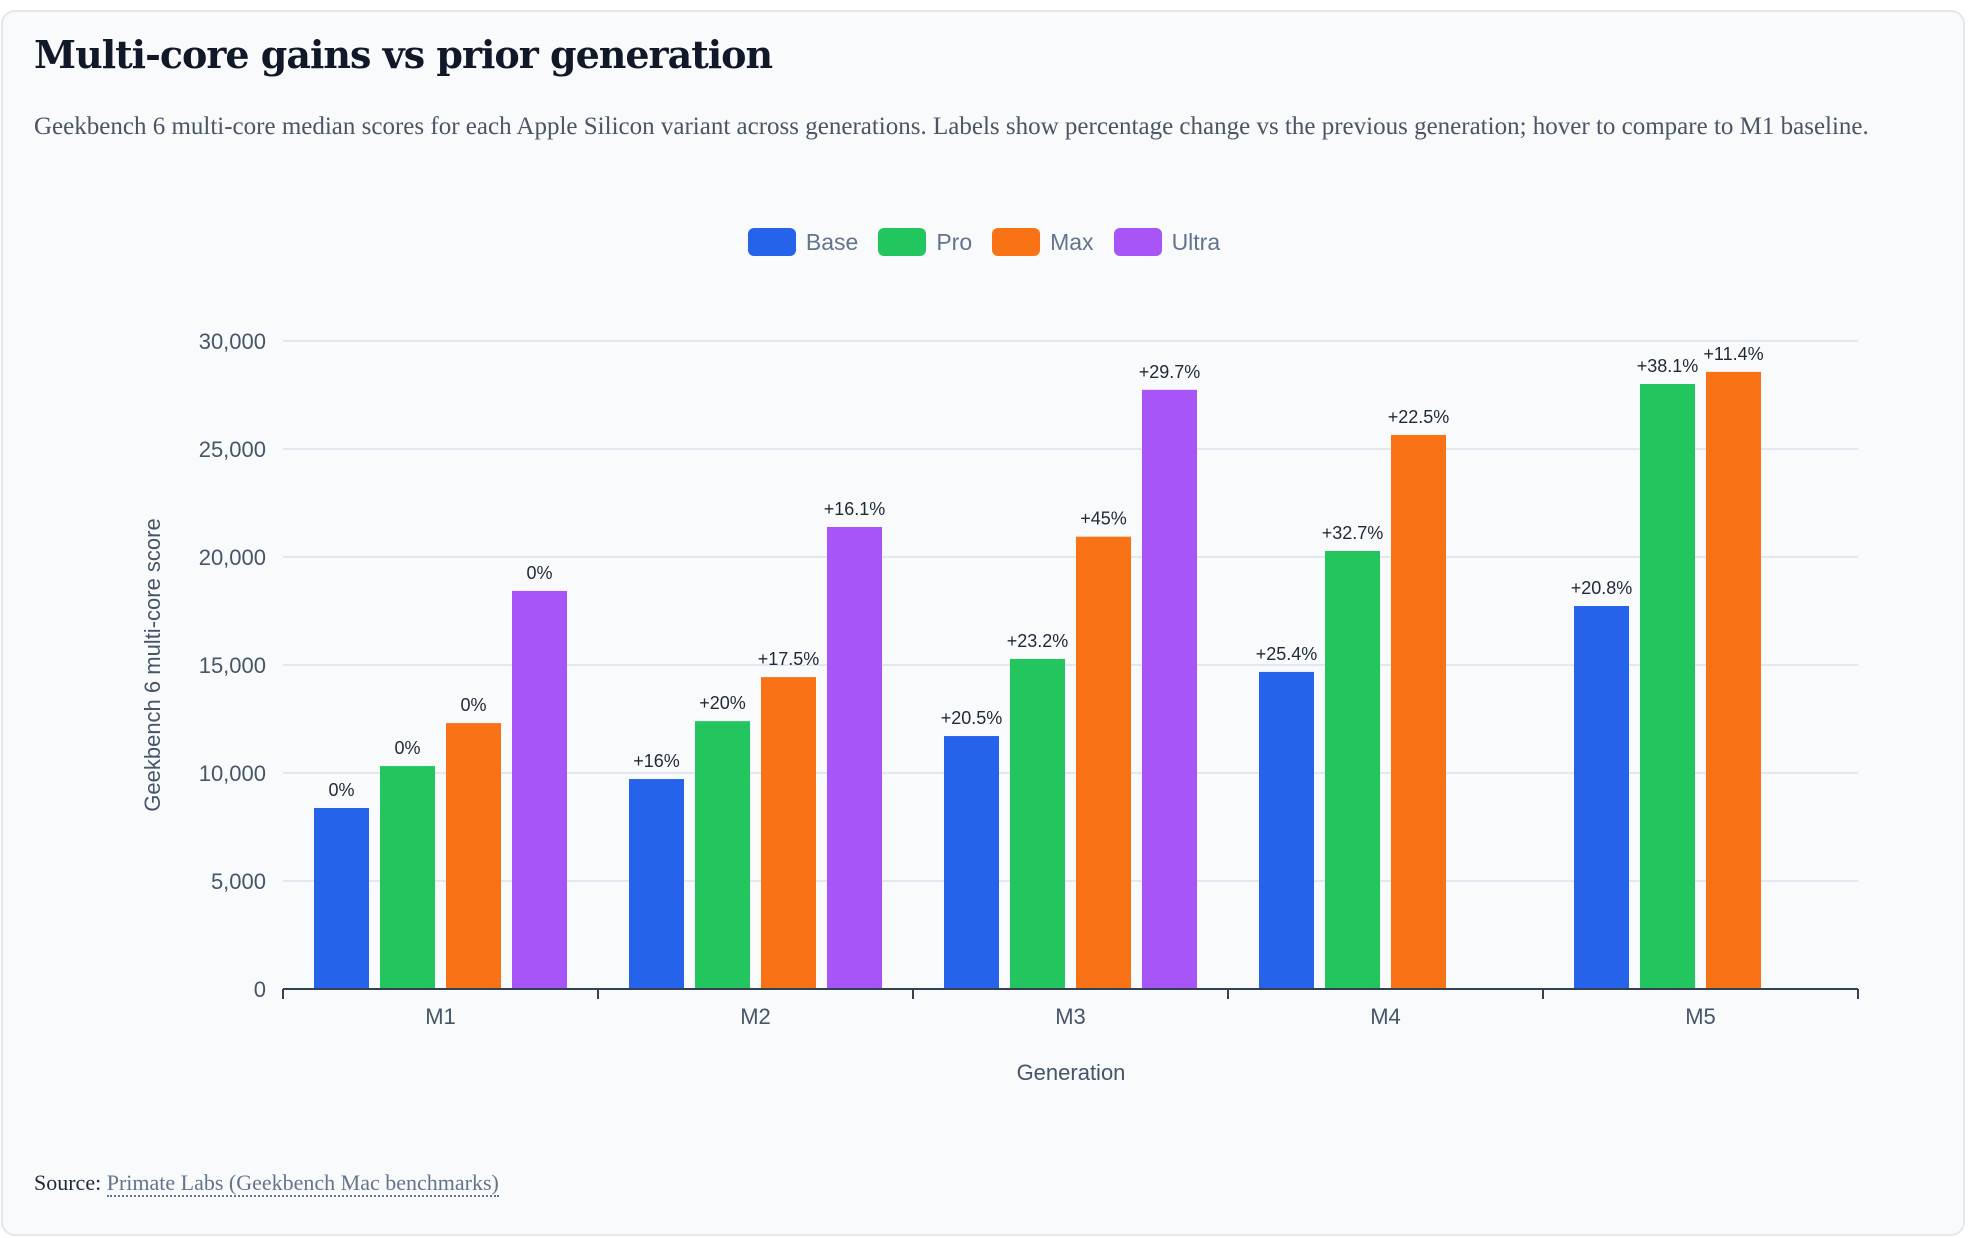  What do you see at coordinates (832, 241) in the screenshot?
I see `legend-label: Base` at bounding box center [832, 241].